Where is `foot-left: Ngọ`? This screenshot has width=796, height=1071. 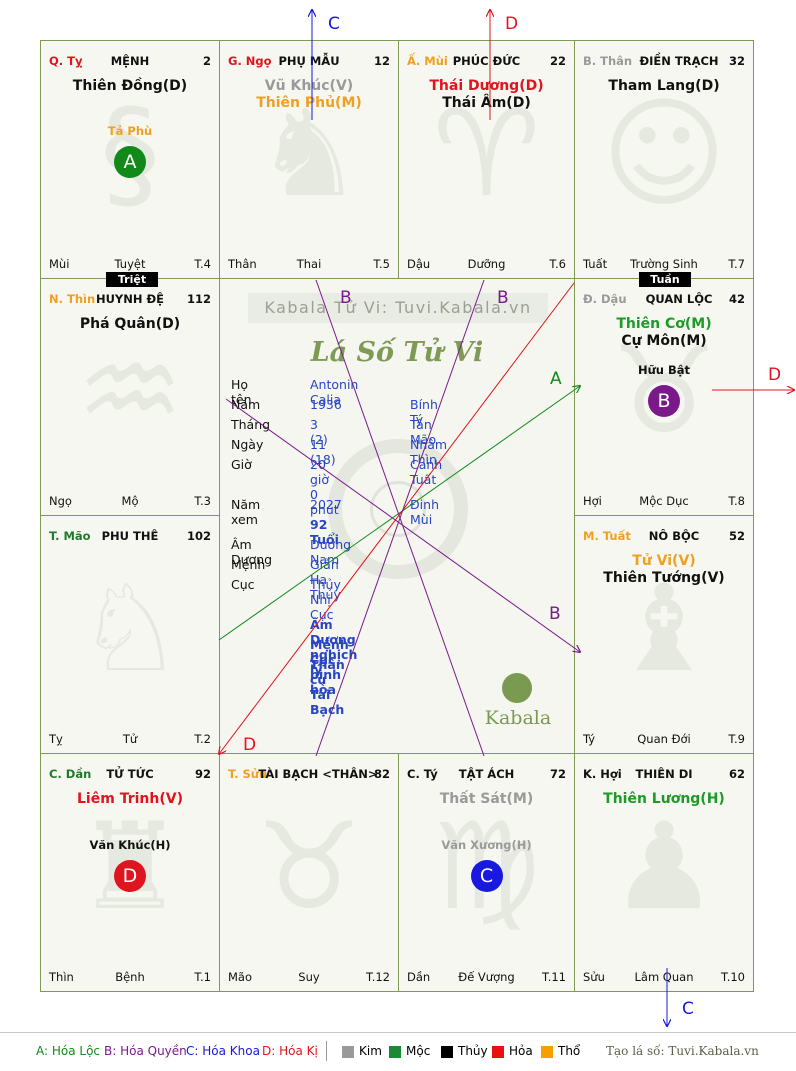
foot-left: Ngọ is located at coordinates (60, 501).